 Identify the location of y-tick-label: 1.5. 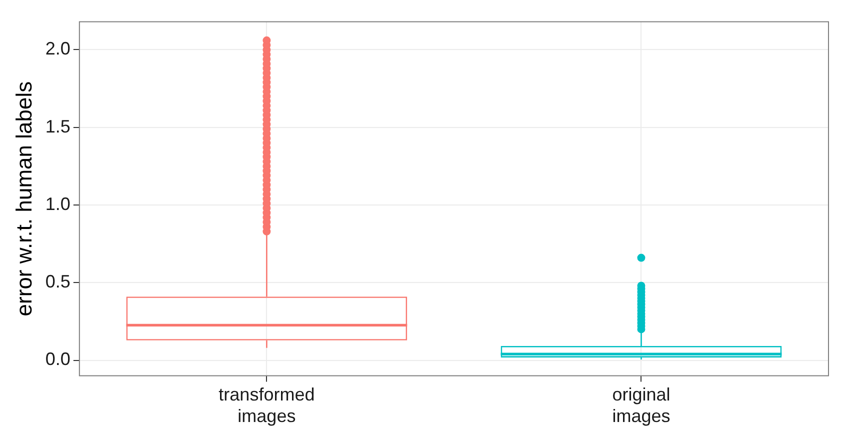
(57, 126).